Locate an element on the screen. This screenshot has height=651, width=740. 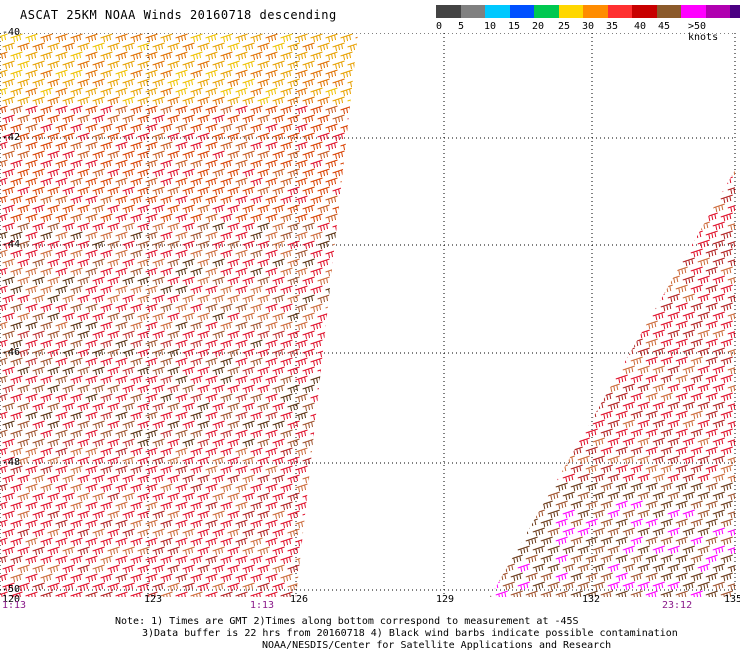
latitude-label: -46 is located at coordinates (11, 352).